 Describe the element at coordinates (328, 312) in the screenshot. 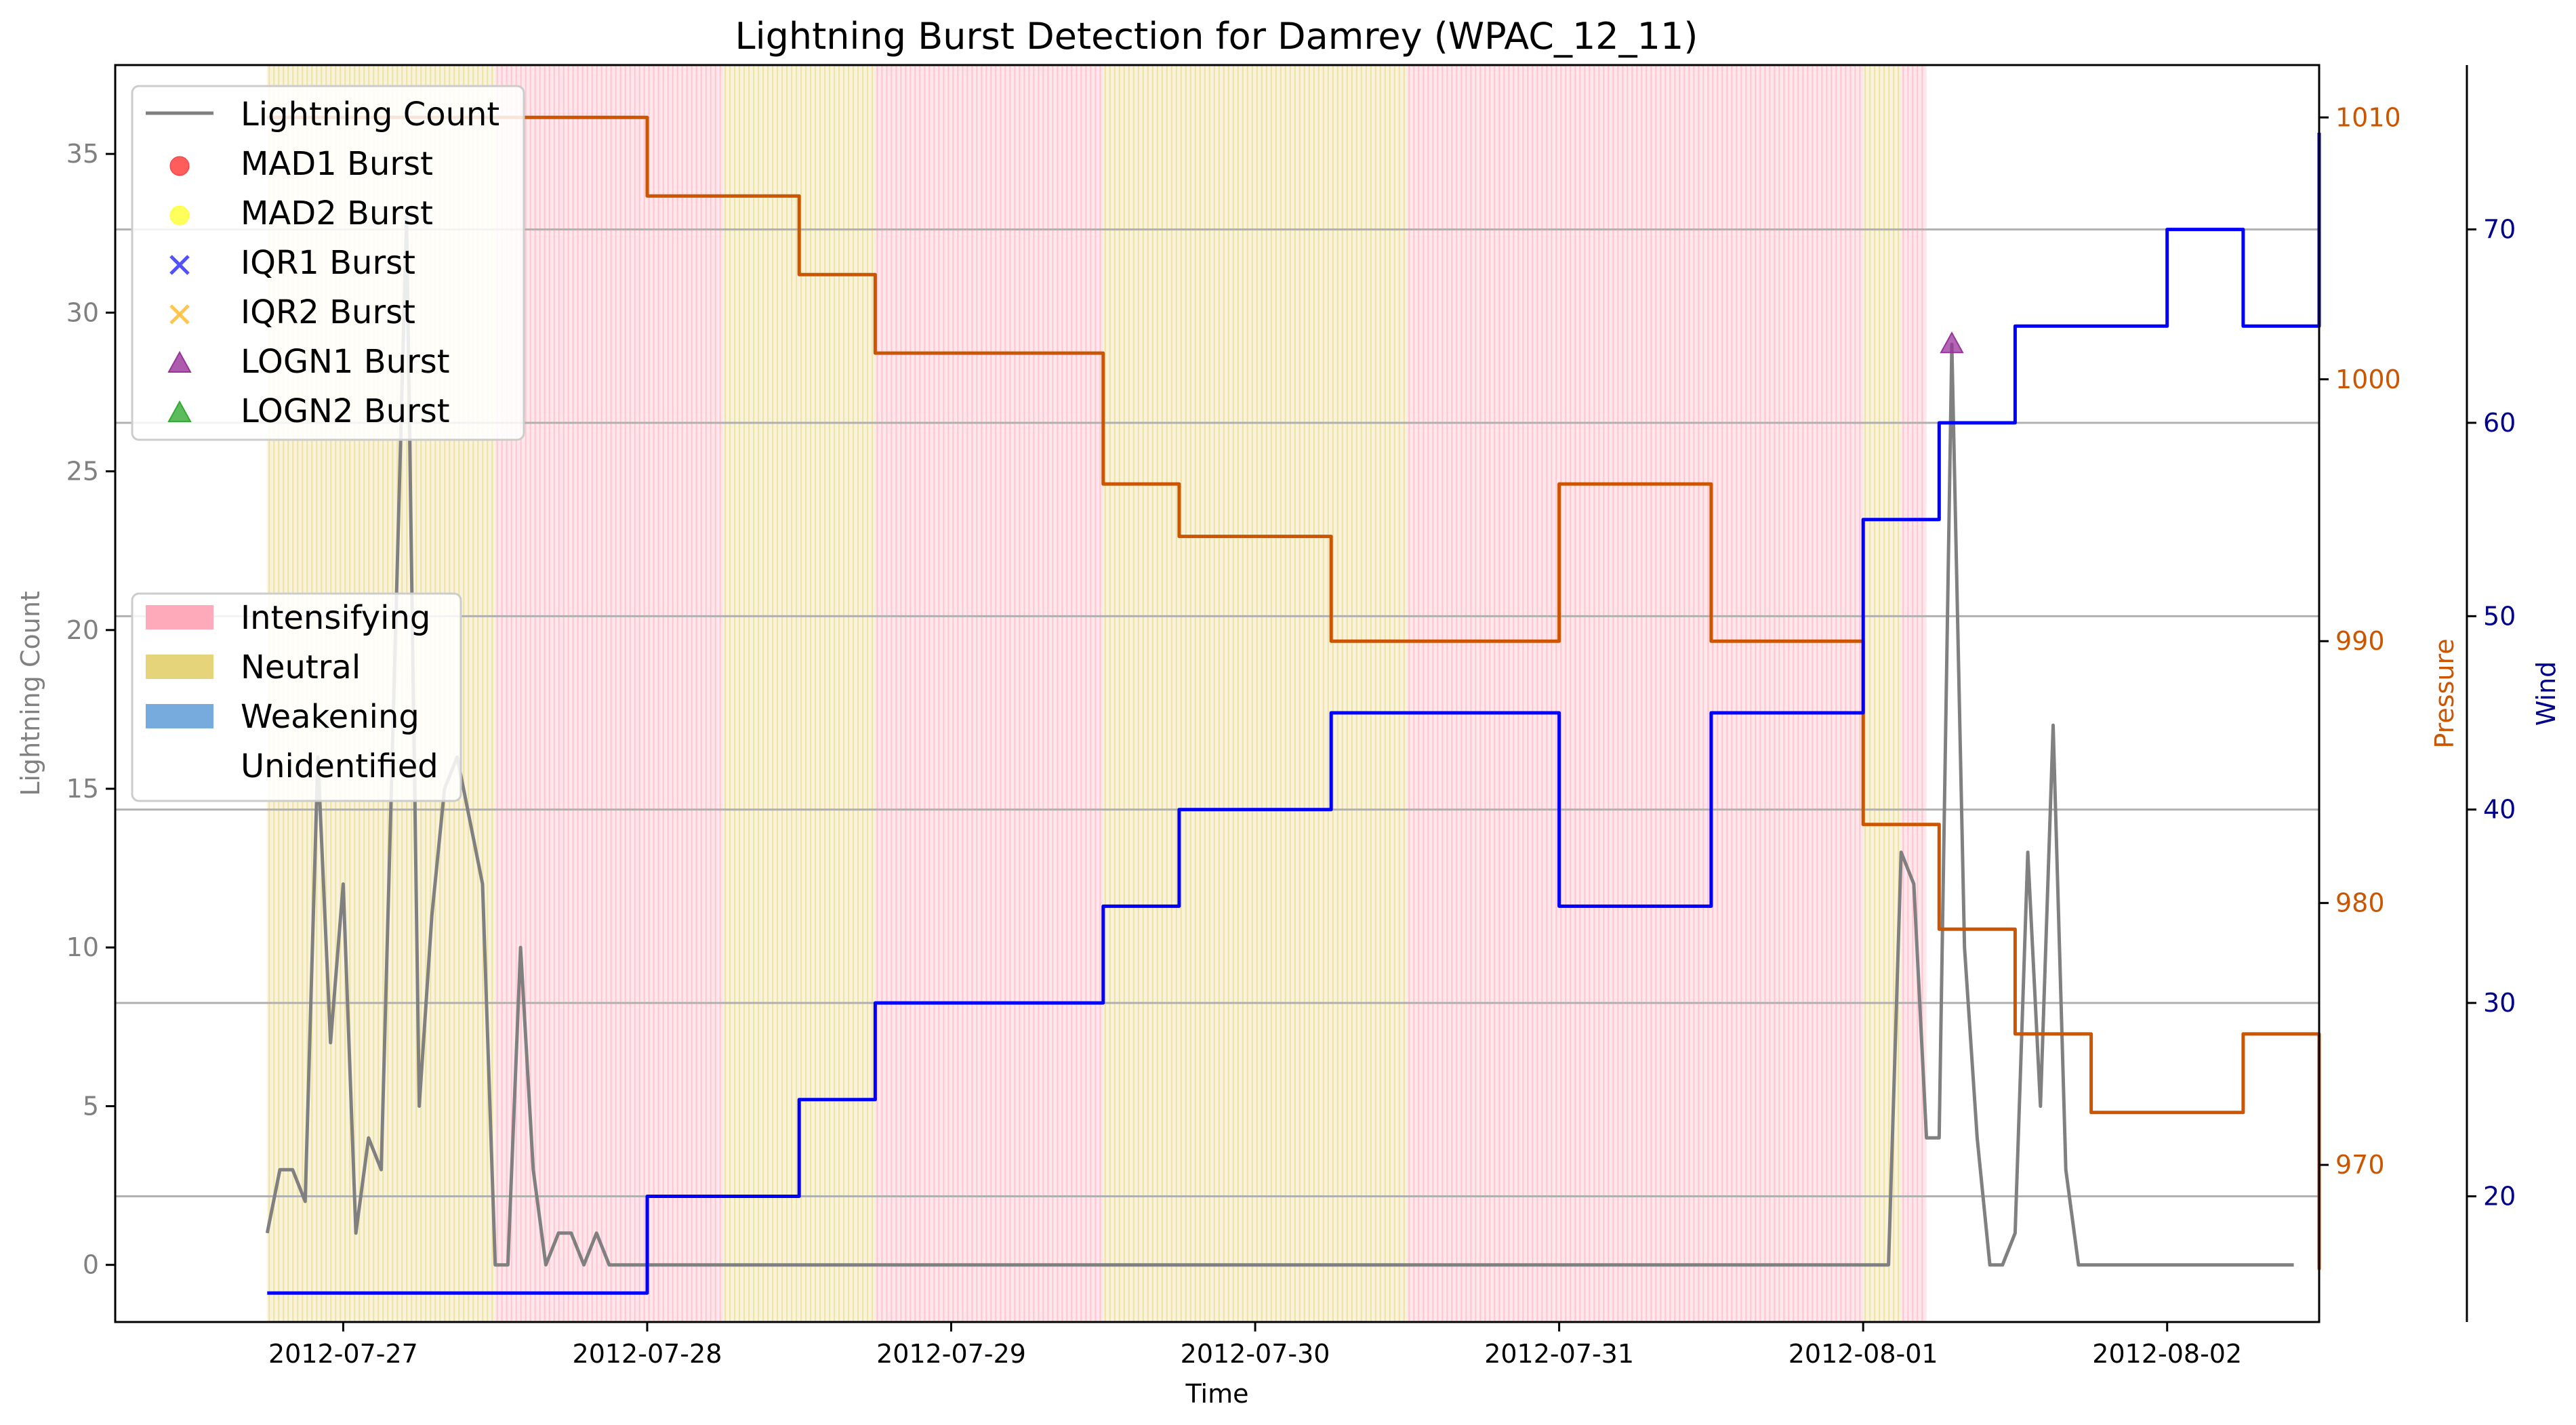

I see `legend-label: IQR2 Burst` at that location.